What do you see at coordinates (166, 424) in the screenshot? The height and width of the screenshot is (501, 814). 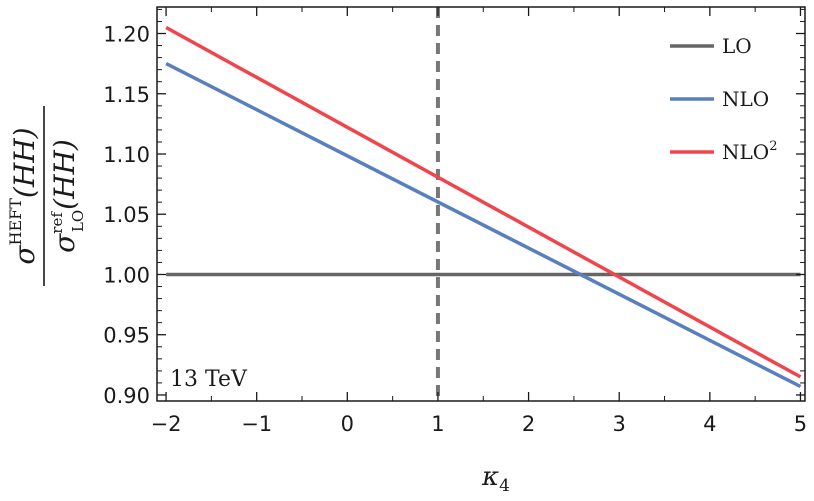 I see `x-tick-label: −2` at bounding box center [166, 424].